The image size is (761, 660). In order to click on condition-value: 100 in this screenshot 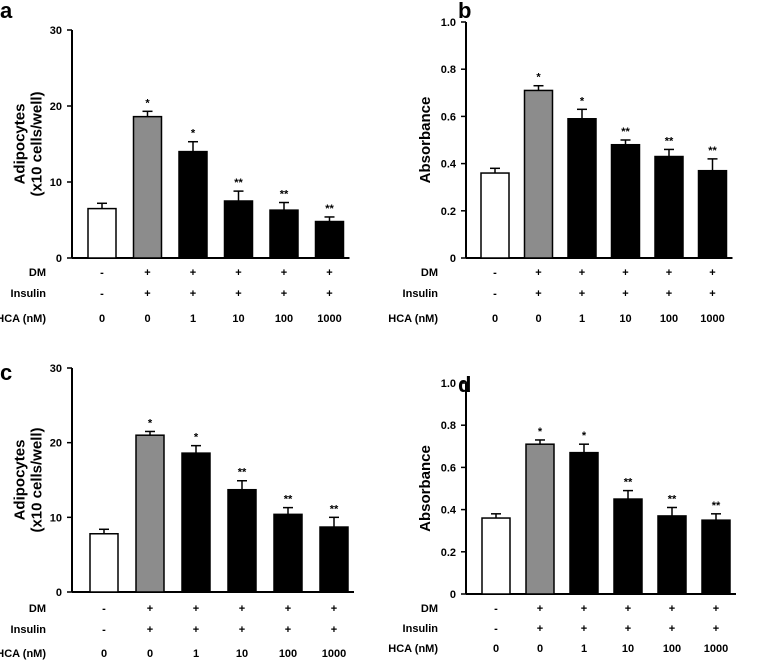, I will do `click(288, 654)`.